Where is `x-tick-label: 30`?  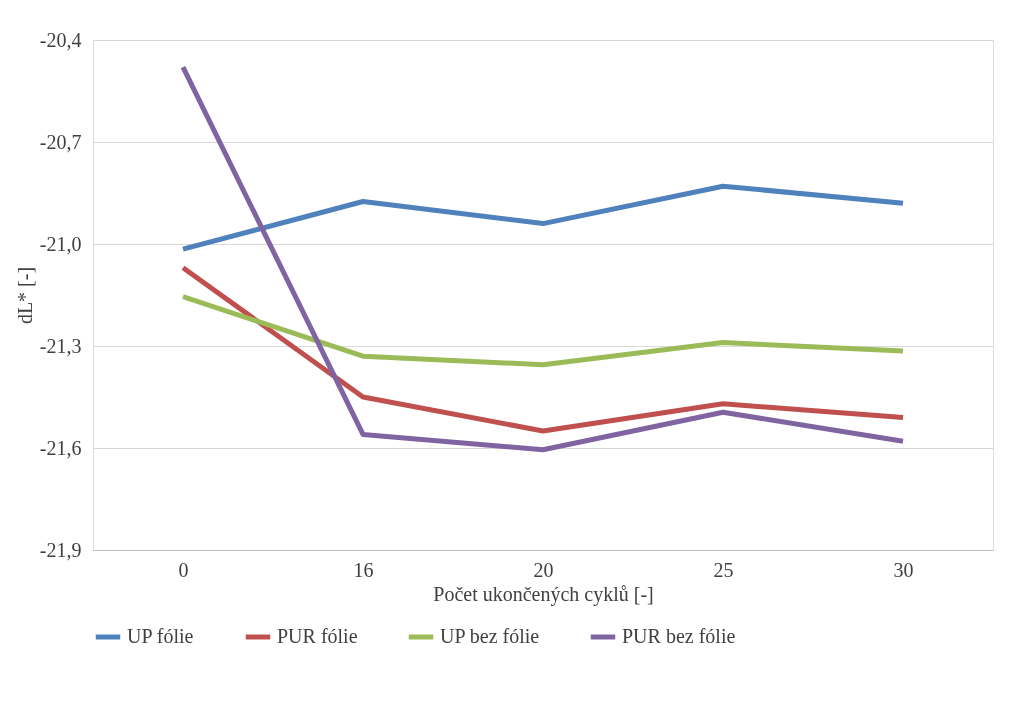
x-tick-label: 30 is located at coordinates (903, 569).